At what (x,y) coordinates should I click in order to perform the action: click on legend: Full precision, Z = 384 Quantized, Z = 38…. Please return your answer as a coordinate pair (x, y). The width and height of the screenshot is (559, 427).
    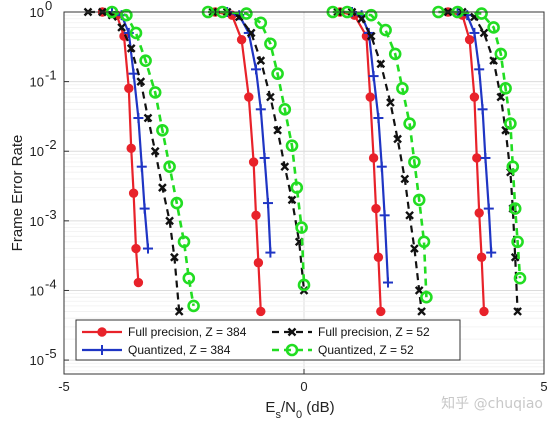
    Looking at the image, I should click on (268, 340).